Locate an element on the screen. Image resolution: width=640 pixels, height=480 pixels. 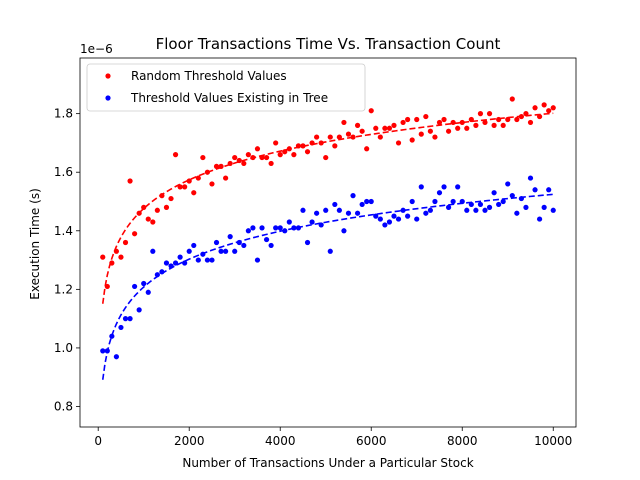
y-axis-offset-label: 1e−6 is located at coordinates (96, 49).